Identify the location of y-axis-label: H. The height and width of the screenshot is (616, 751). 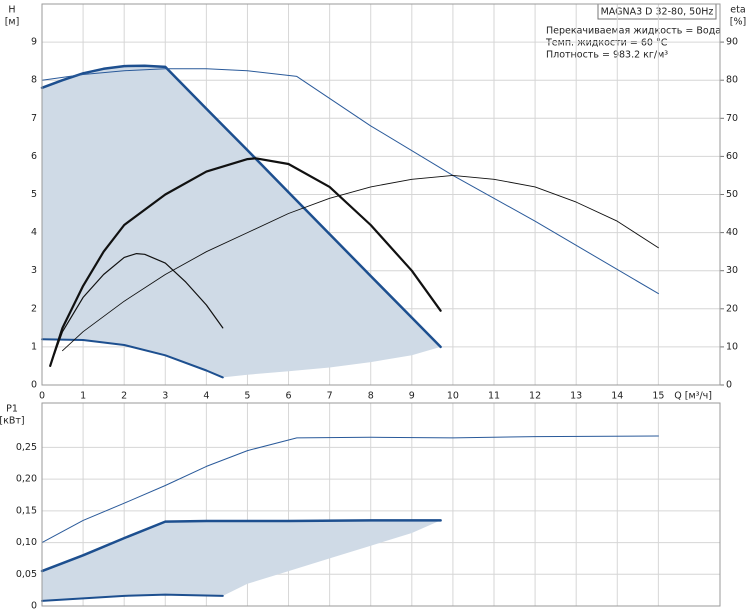
(11, 10).